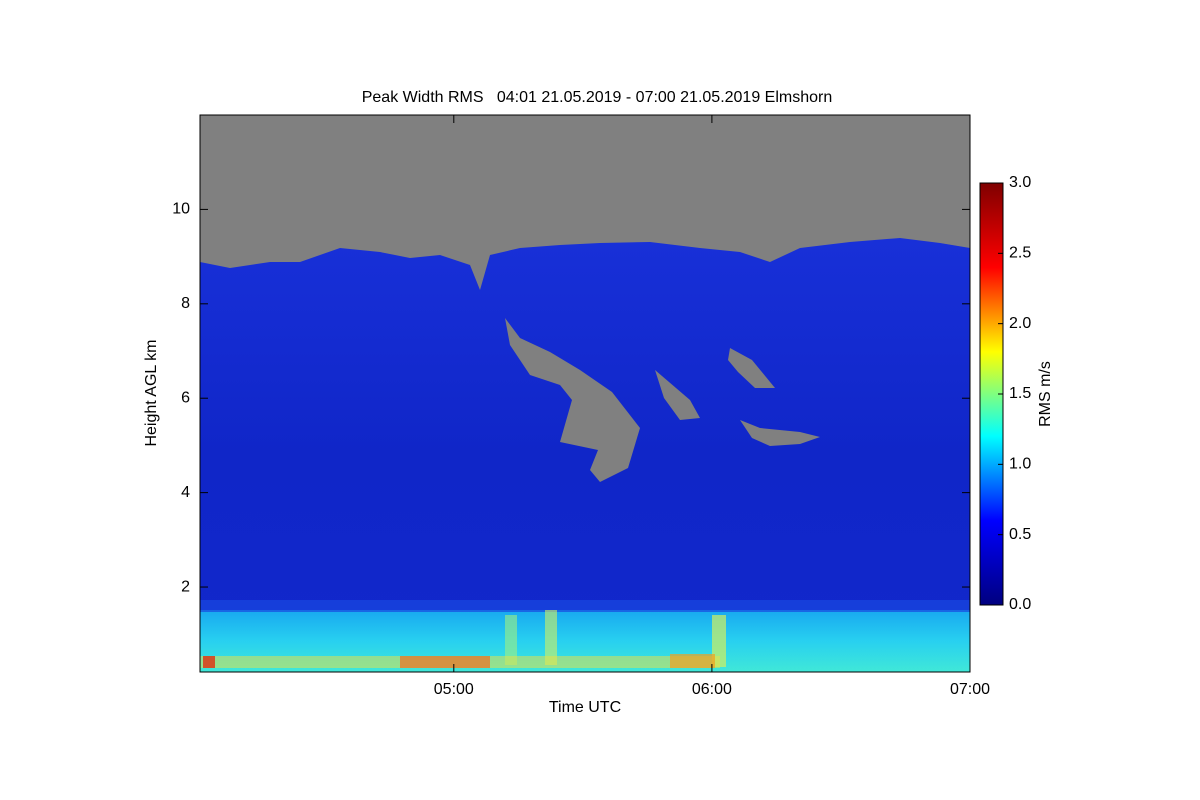 The width and height of the screenshot is (1200, 800). Describe the element at coordinates (585, 707) in the screenshot. I see `x-axis-label: Time UTC` at that location.